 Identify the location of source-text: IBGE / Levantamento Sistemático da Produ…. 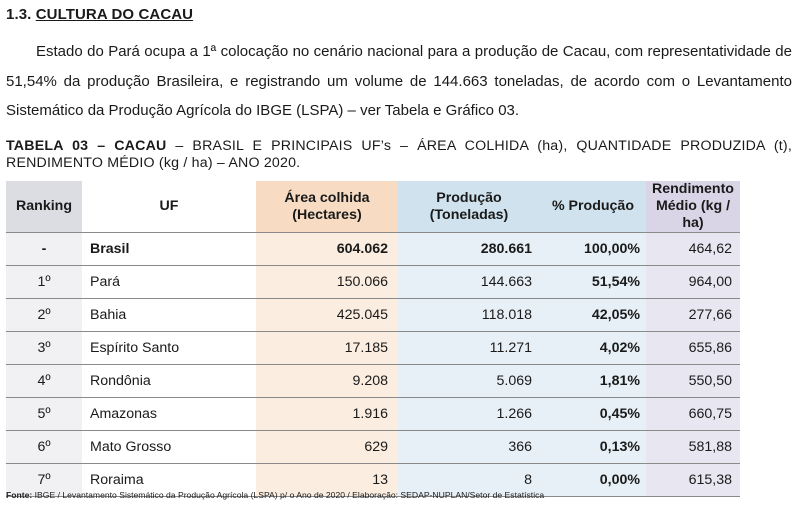
(288, 495).